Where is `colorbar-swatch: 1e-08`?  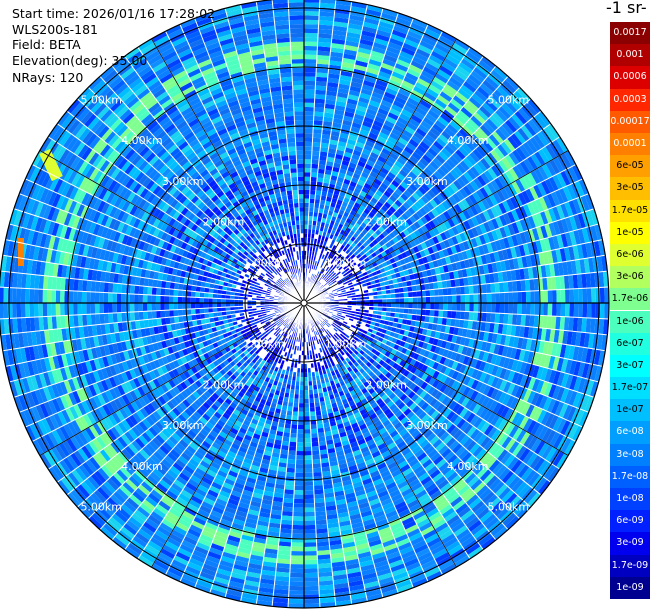
colorbar-swatch: 1e-08 is located at coordinates (630, 499).